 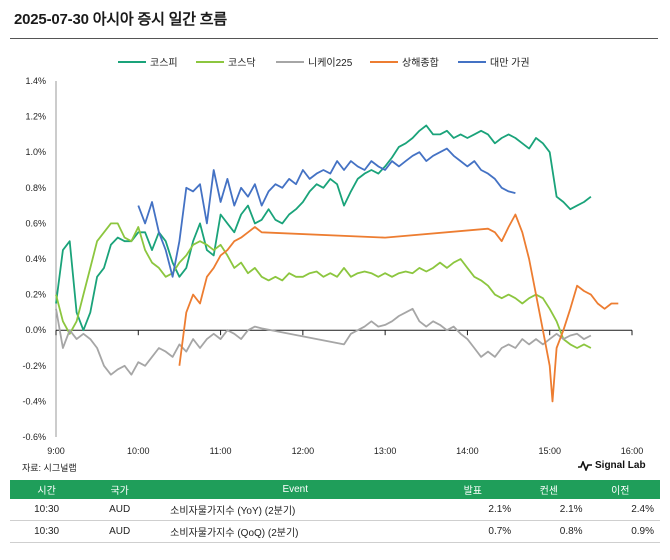 I want to click on y-tick-label: 1.4%, so click(x=35, y=81).